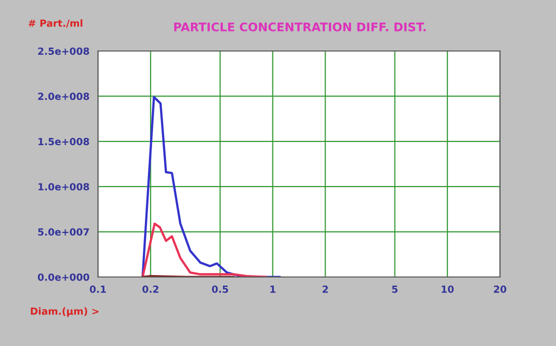  I want to click on x-tick-label: 1, so click(273, 289).